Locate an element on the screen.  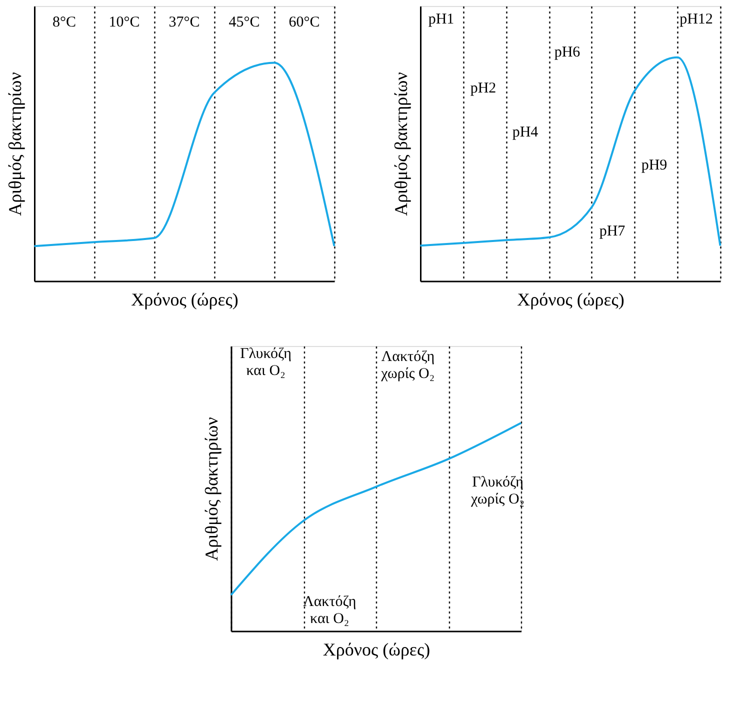
text: pH1 is located at coordinates (441, 20).